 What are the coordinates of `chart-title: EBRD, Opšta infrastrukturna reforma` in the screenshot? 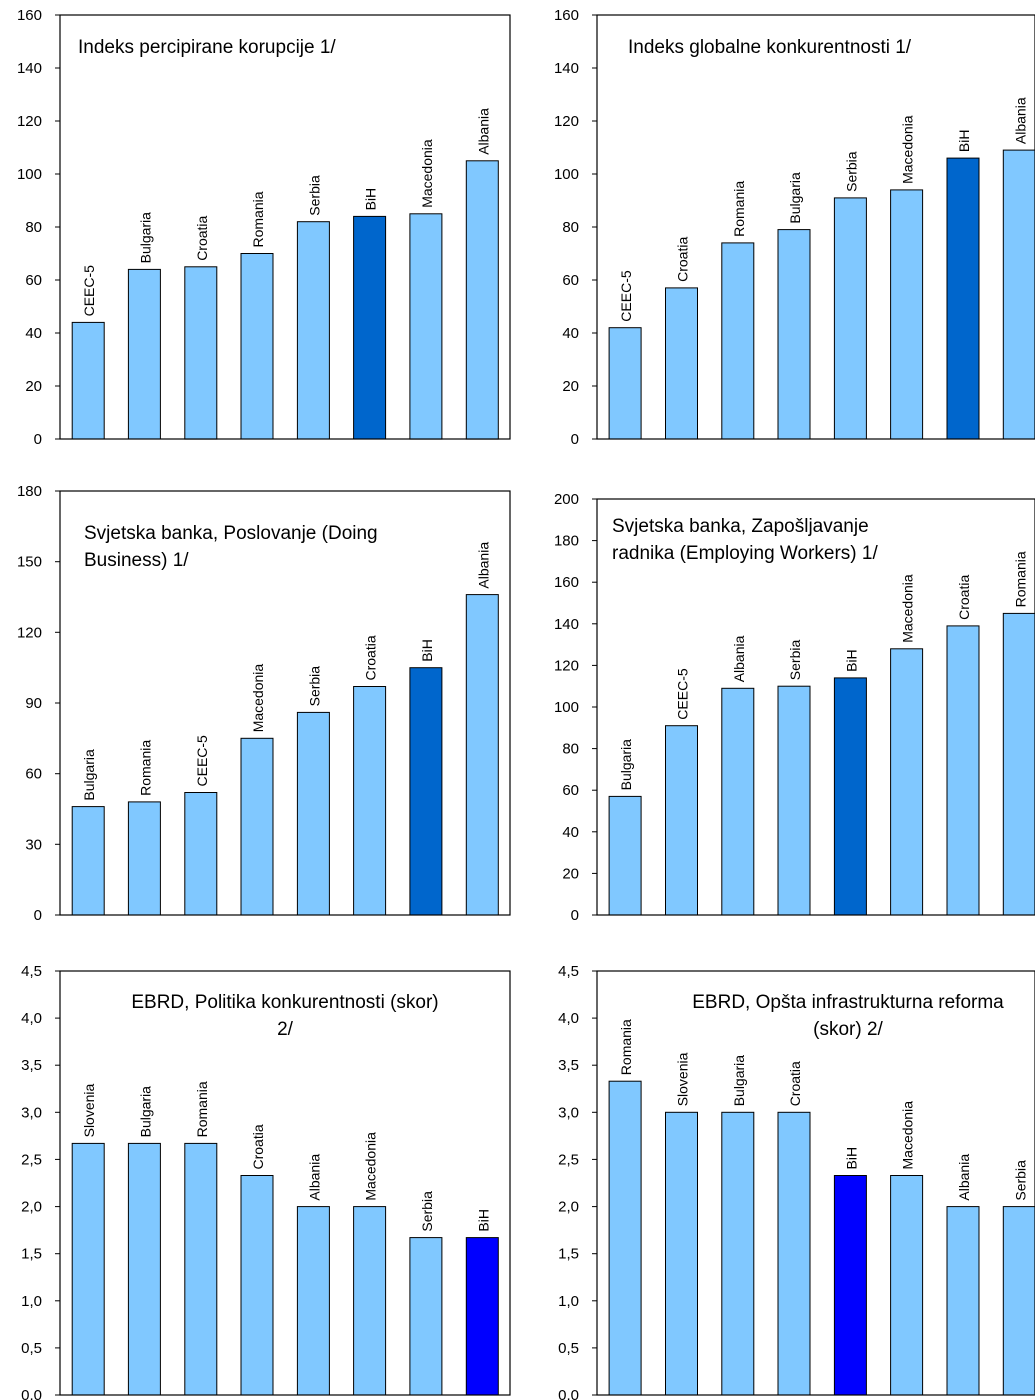 It's located at (848, 1002).